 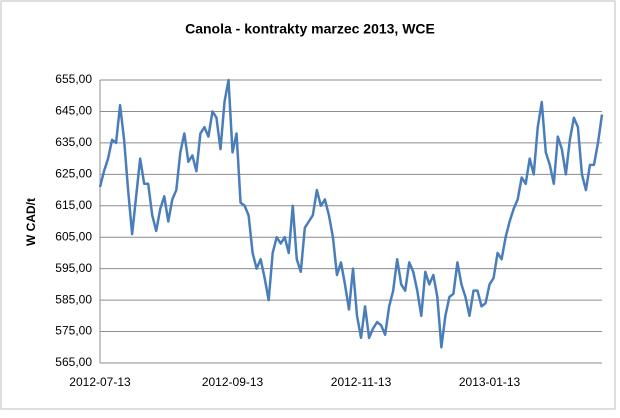 I want to click on y-tick-label: 605,00, so click(x=73, y=236).